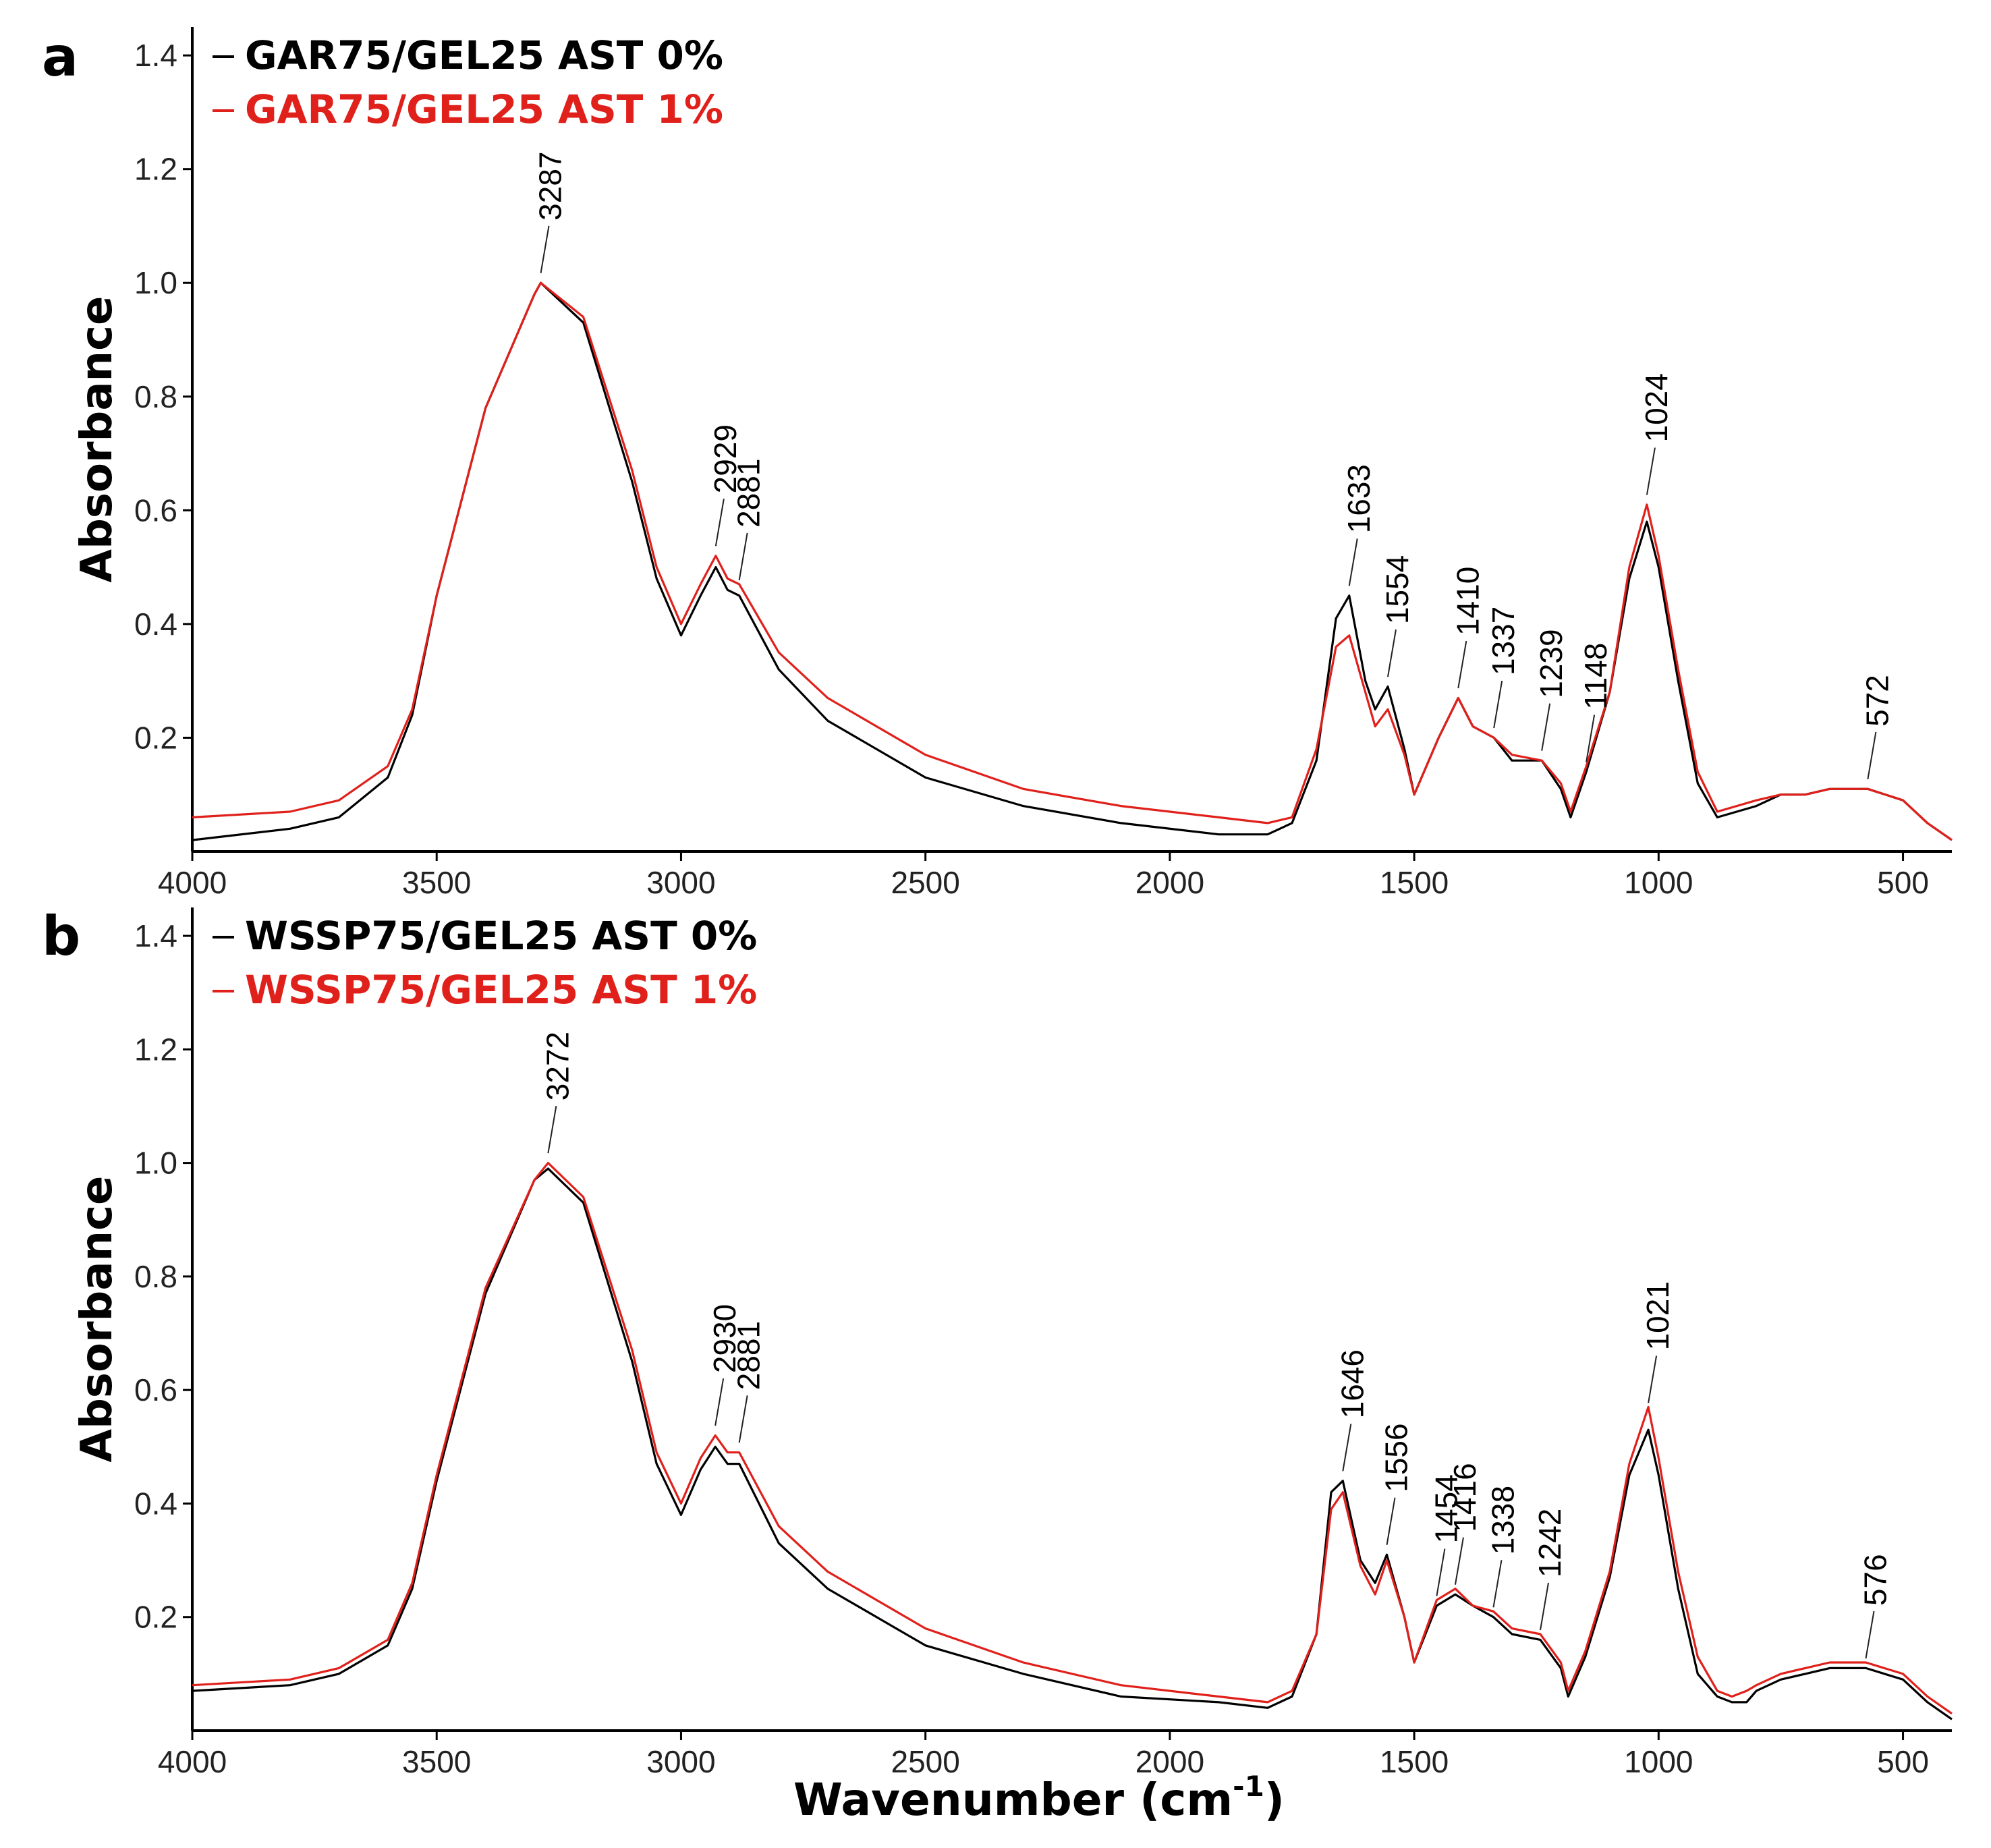  What do you see at coordinates (557, 1066) in the screenshot?
I see `peak-label: 3272` at bounding box center [557, 1066].